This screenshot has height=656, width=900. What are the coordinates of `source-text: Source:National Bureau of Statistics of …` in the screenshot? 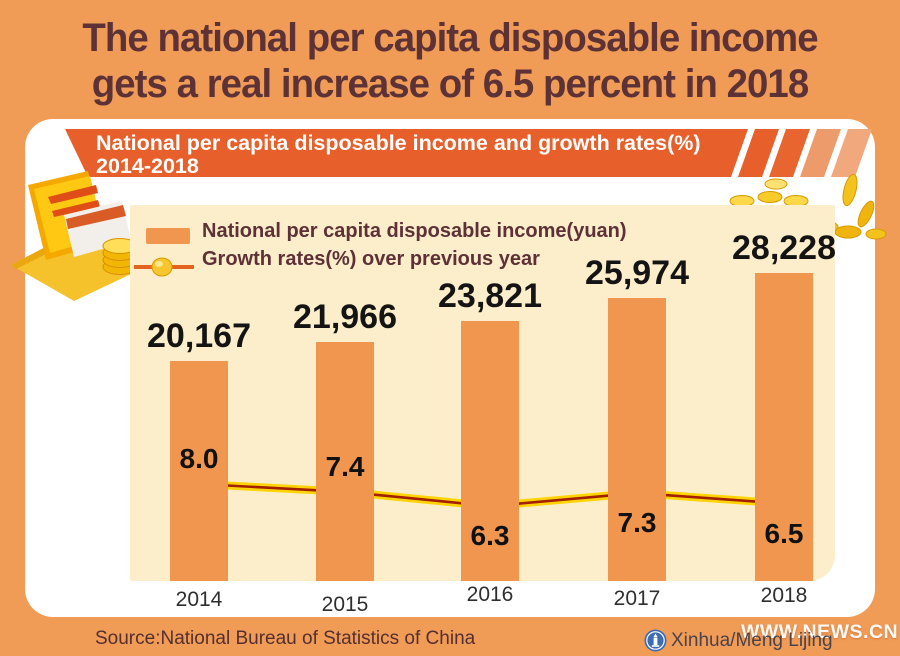 It's located at (285, 638).